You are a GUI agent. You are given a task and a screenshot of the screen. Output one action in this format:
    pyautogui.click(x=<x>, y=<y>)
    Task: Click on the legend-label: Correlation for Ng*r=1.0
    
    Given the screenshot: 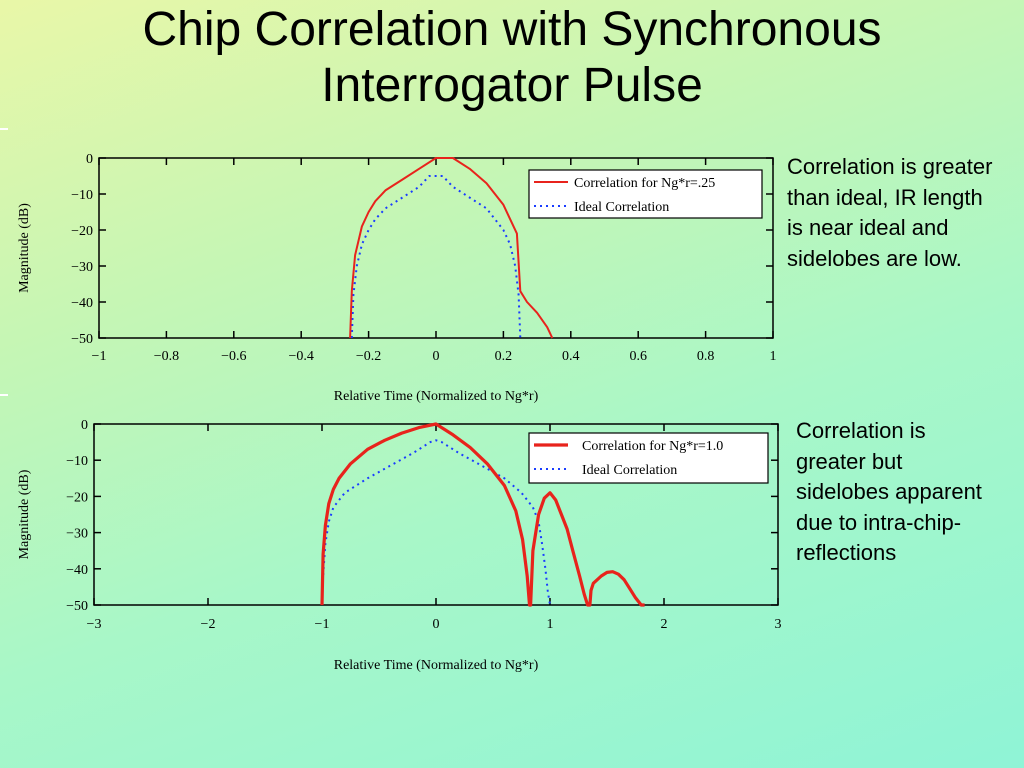 What is the action you would take?
    pyautogui.click(x=652, y=446)
    